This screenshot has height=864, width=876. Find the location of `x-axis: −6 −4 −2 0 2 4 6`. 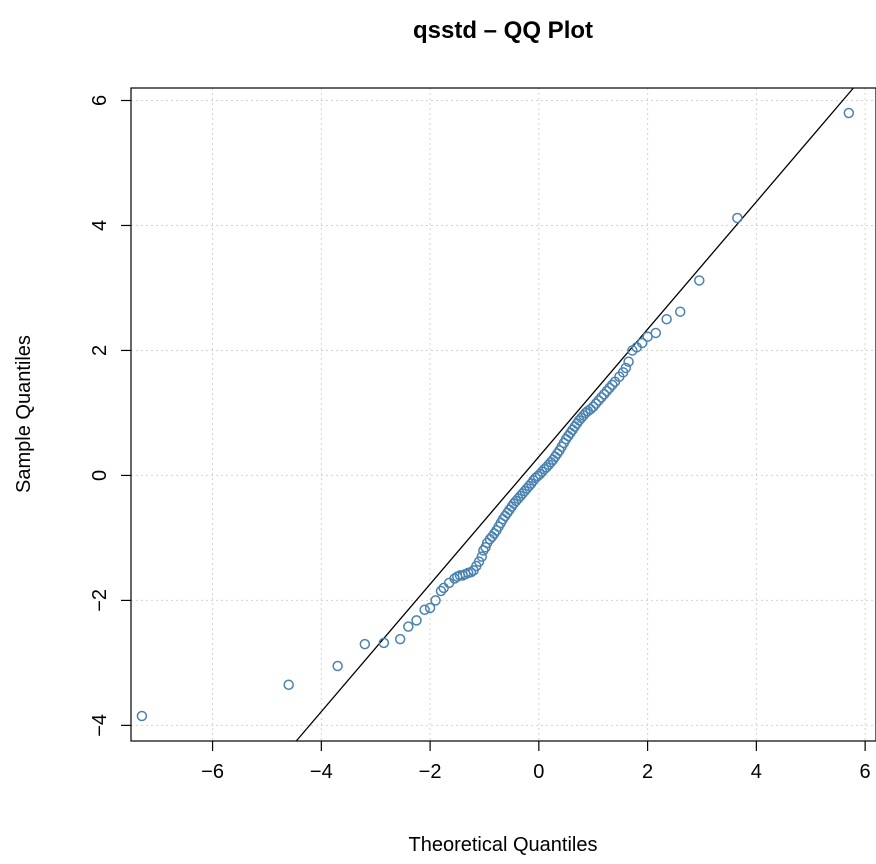

x-axis: −6 −4 −2 0 2 4 6 is located at coordinates (536, 762).